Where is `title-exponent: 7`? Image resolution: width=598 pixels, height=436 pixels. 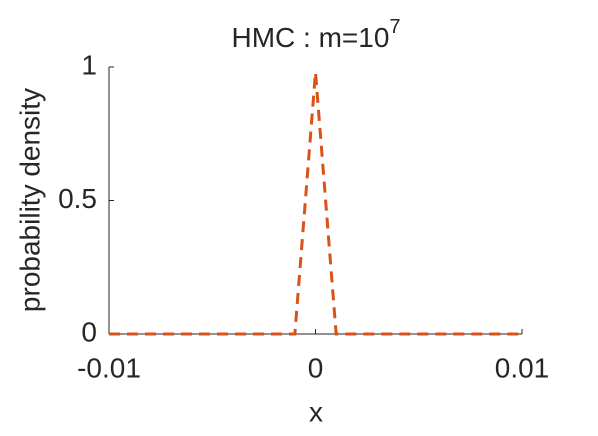
title-exponent: 7 is located at coordinates (394, 27).